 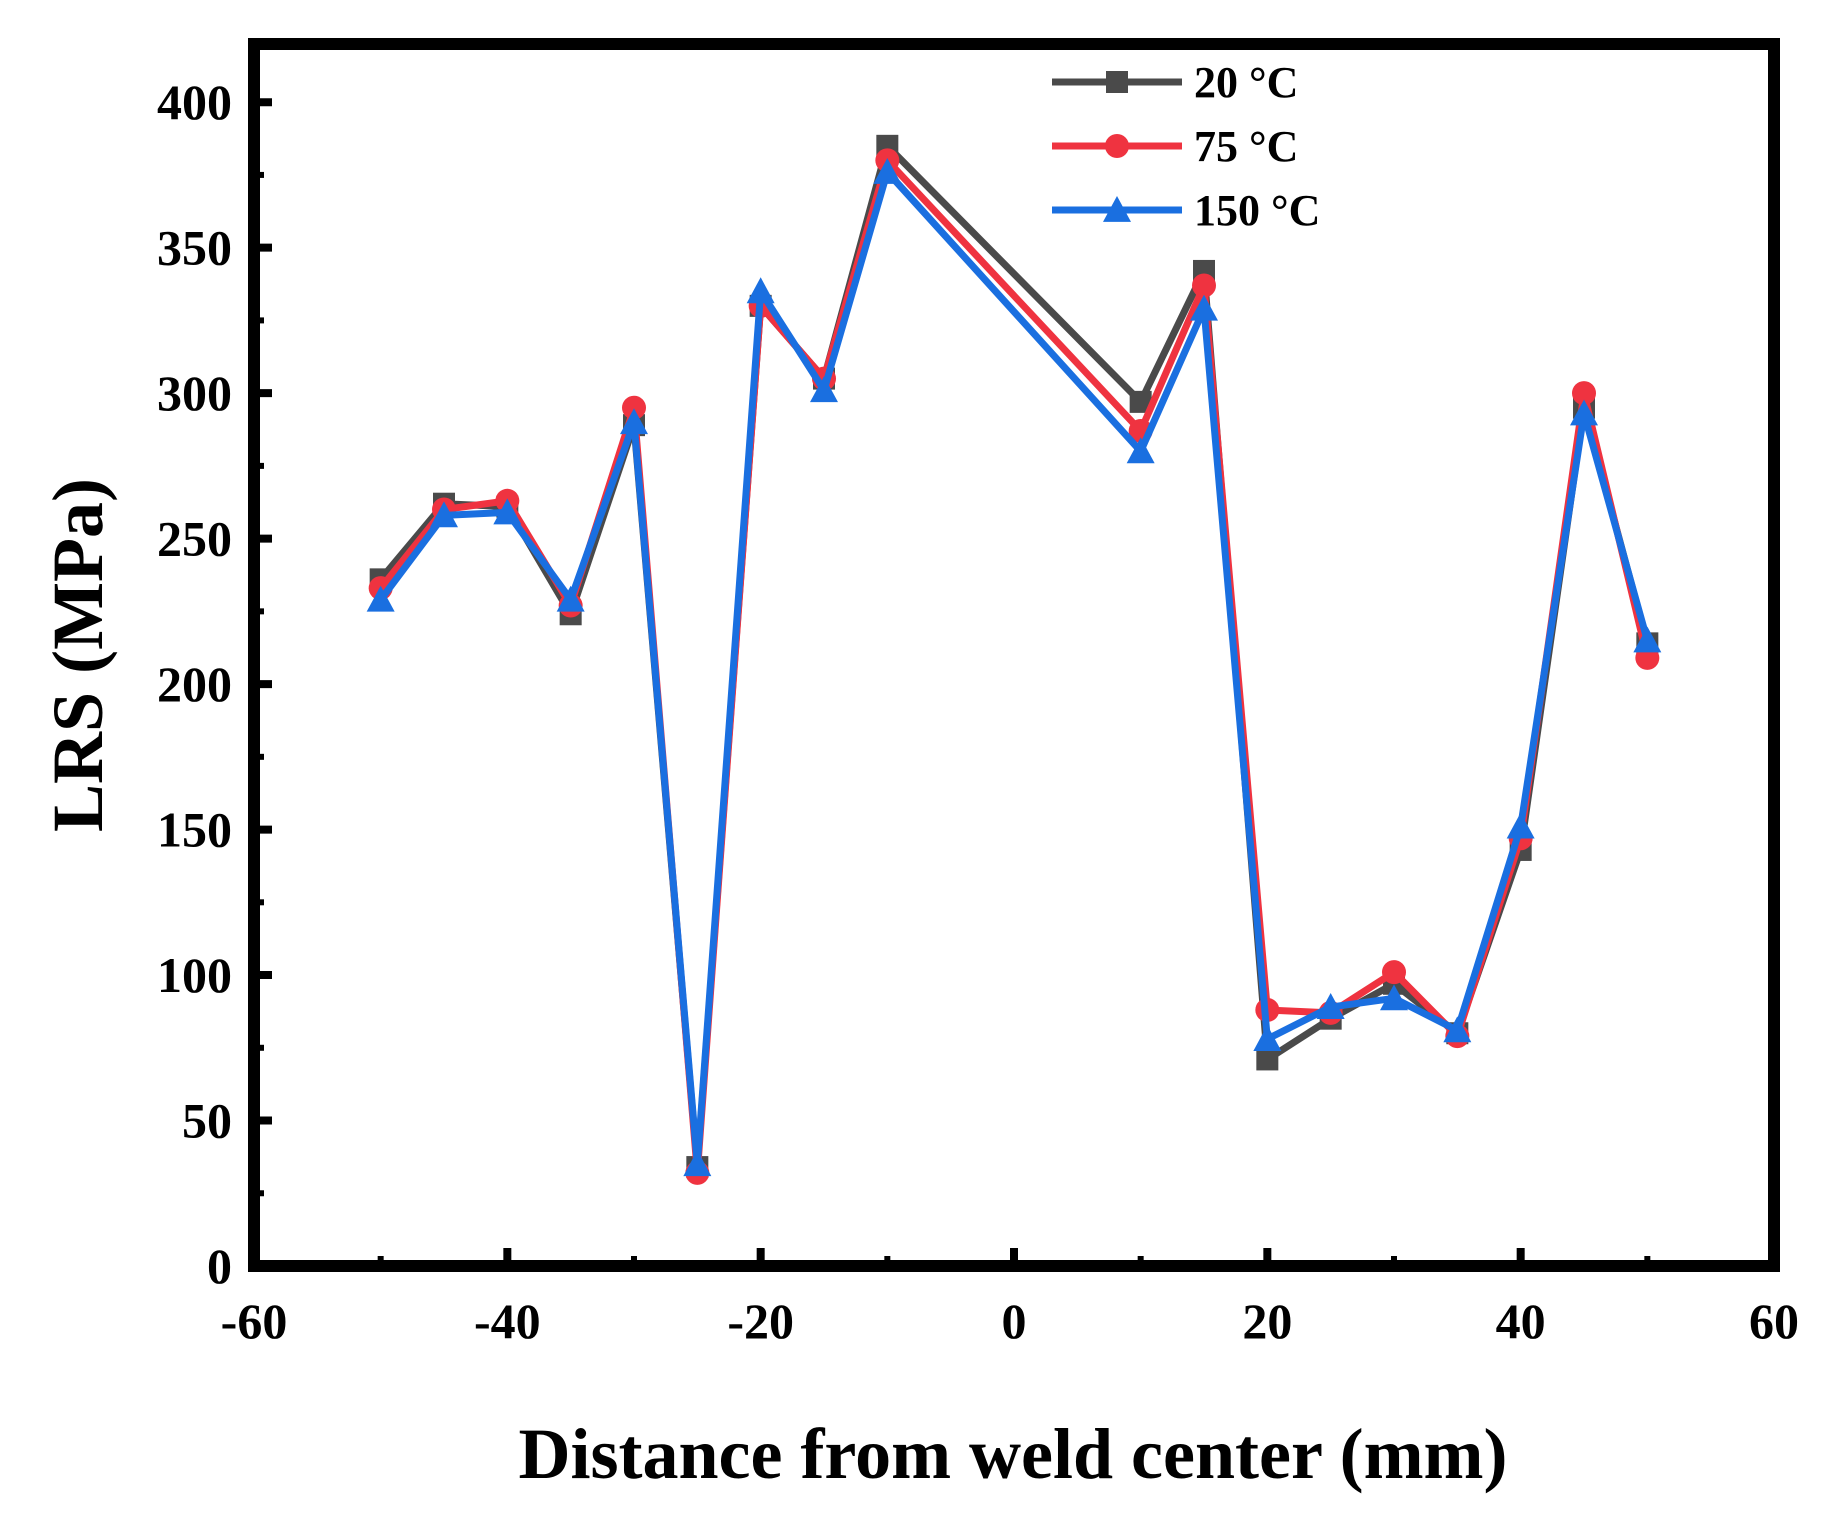 I want to click on x-tick-label: 40, so click(x=1521, y=1321).